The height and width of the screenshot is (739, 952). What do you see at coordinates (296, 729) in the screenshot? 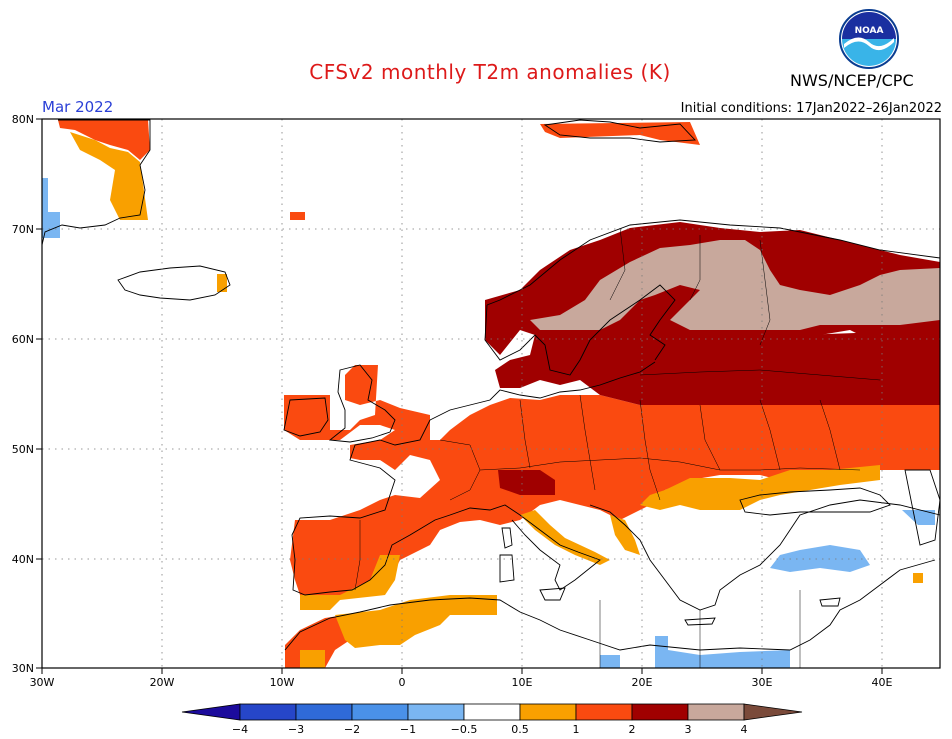
I see `legend-tick-label: −3` at bounding box center [296, 729].